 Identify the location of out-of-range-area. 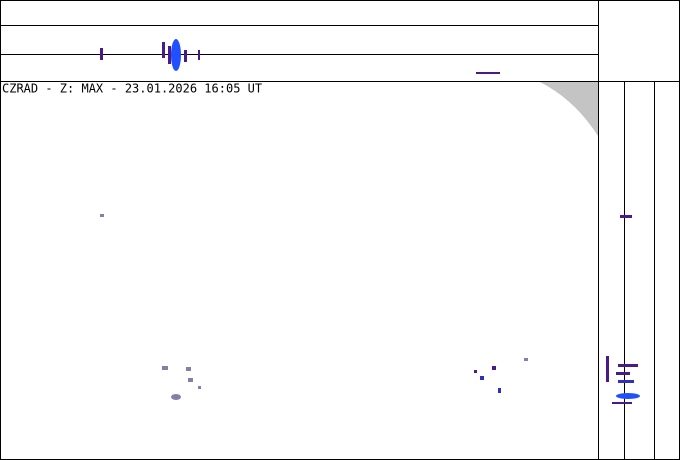
(569, 109).